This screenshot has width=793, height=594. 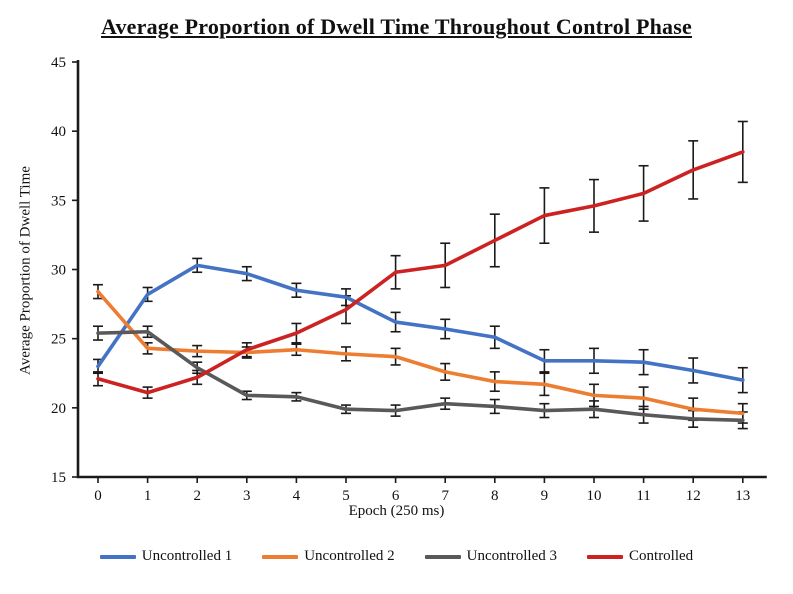 I want to click on svg-text: 10, so click(x=594, y=496).